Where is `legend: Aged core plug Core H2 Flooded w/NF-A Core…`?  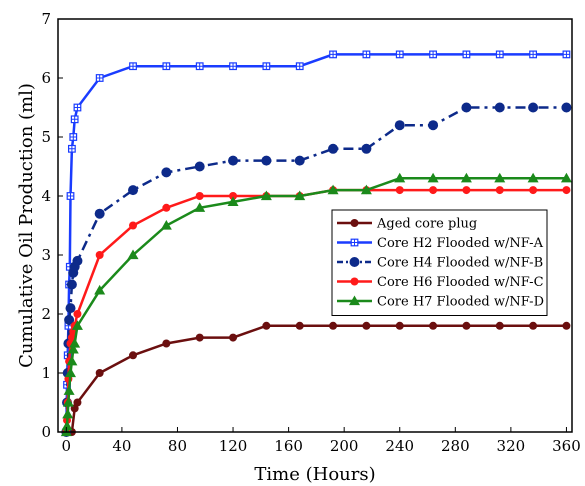 legend: Aged core plug Core H2 Flooded w/NF-A Core… is located at coordinates (439, 262).